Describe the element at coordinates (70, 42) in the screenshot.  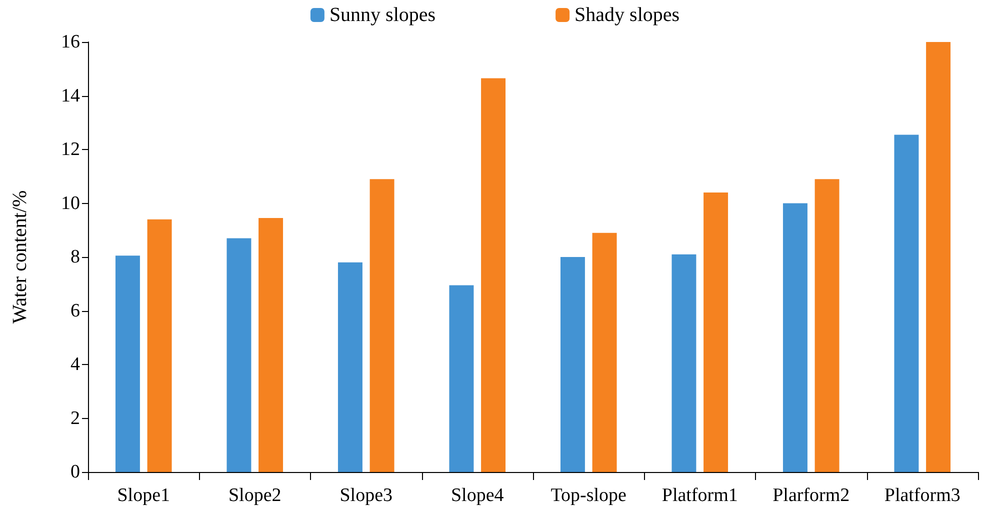
I see `y-tick-label: 16` at that location.